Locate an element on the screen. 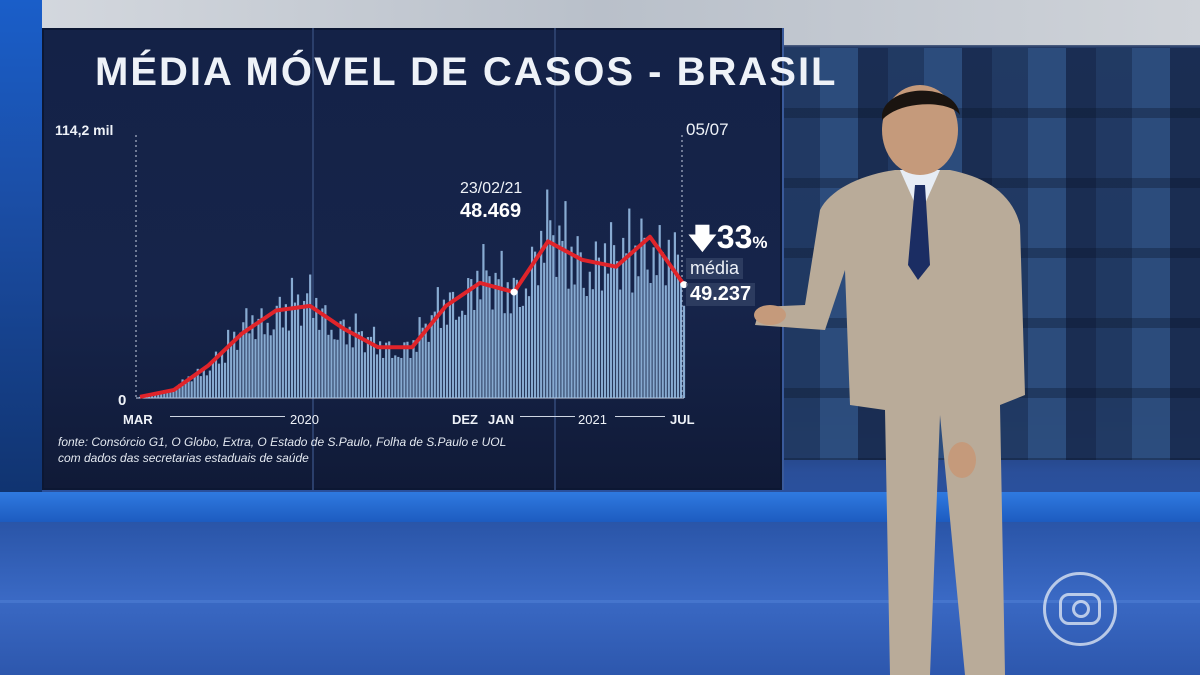  highlight-point is located at coordinates (684, 285).